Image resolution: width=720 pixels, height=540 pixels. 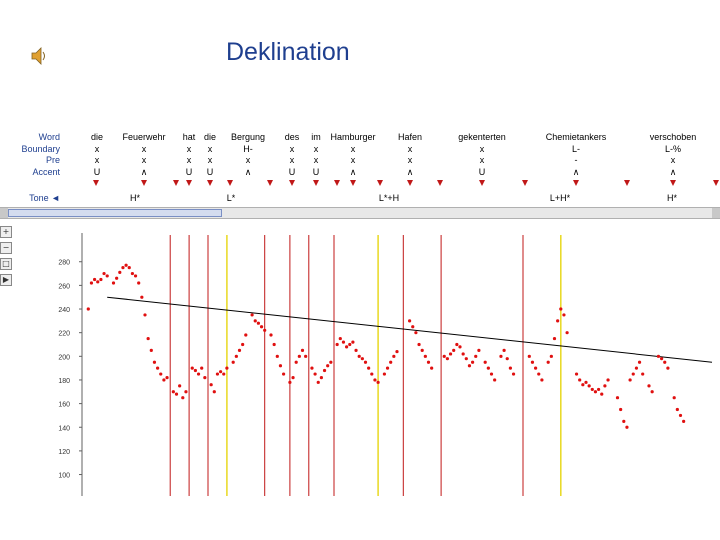 I want to click on speaker-icon-graphic, so click(x=38, y=56).